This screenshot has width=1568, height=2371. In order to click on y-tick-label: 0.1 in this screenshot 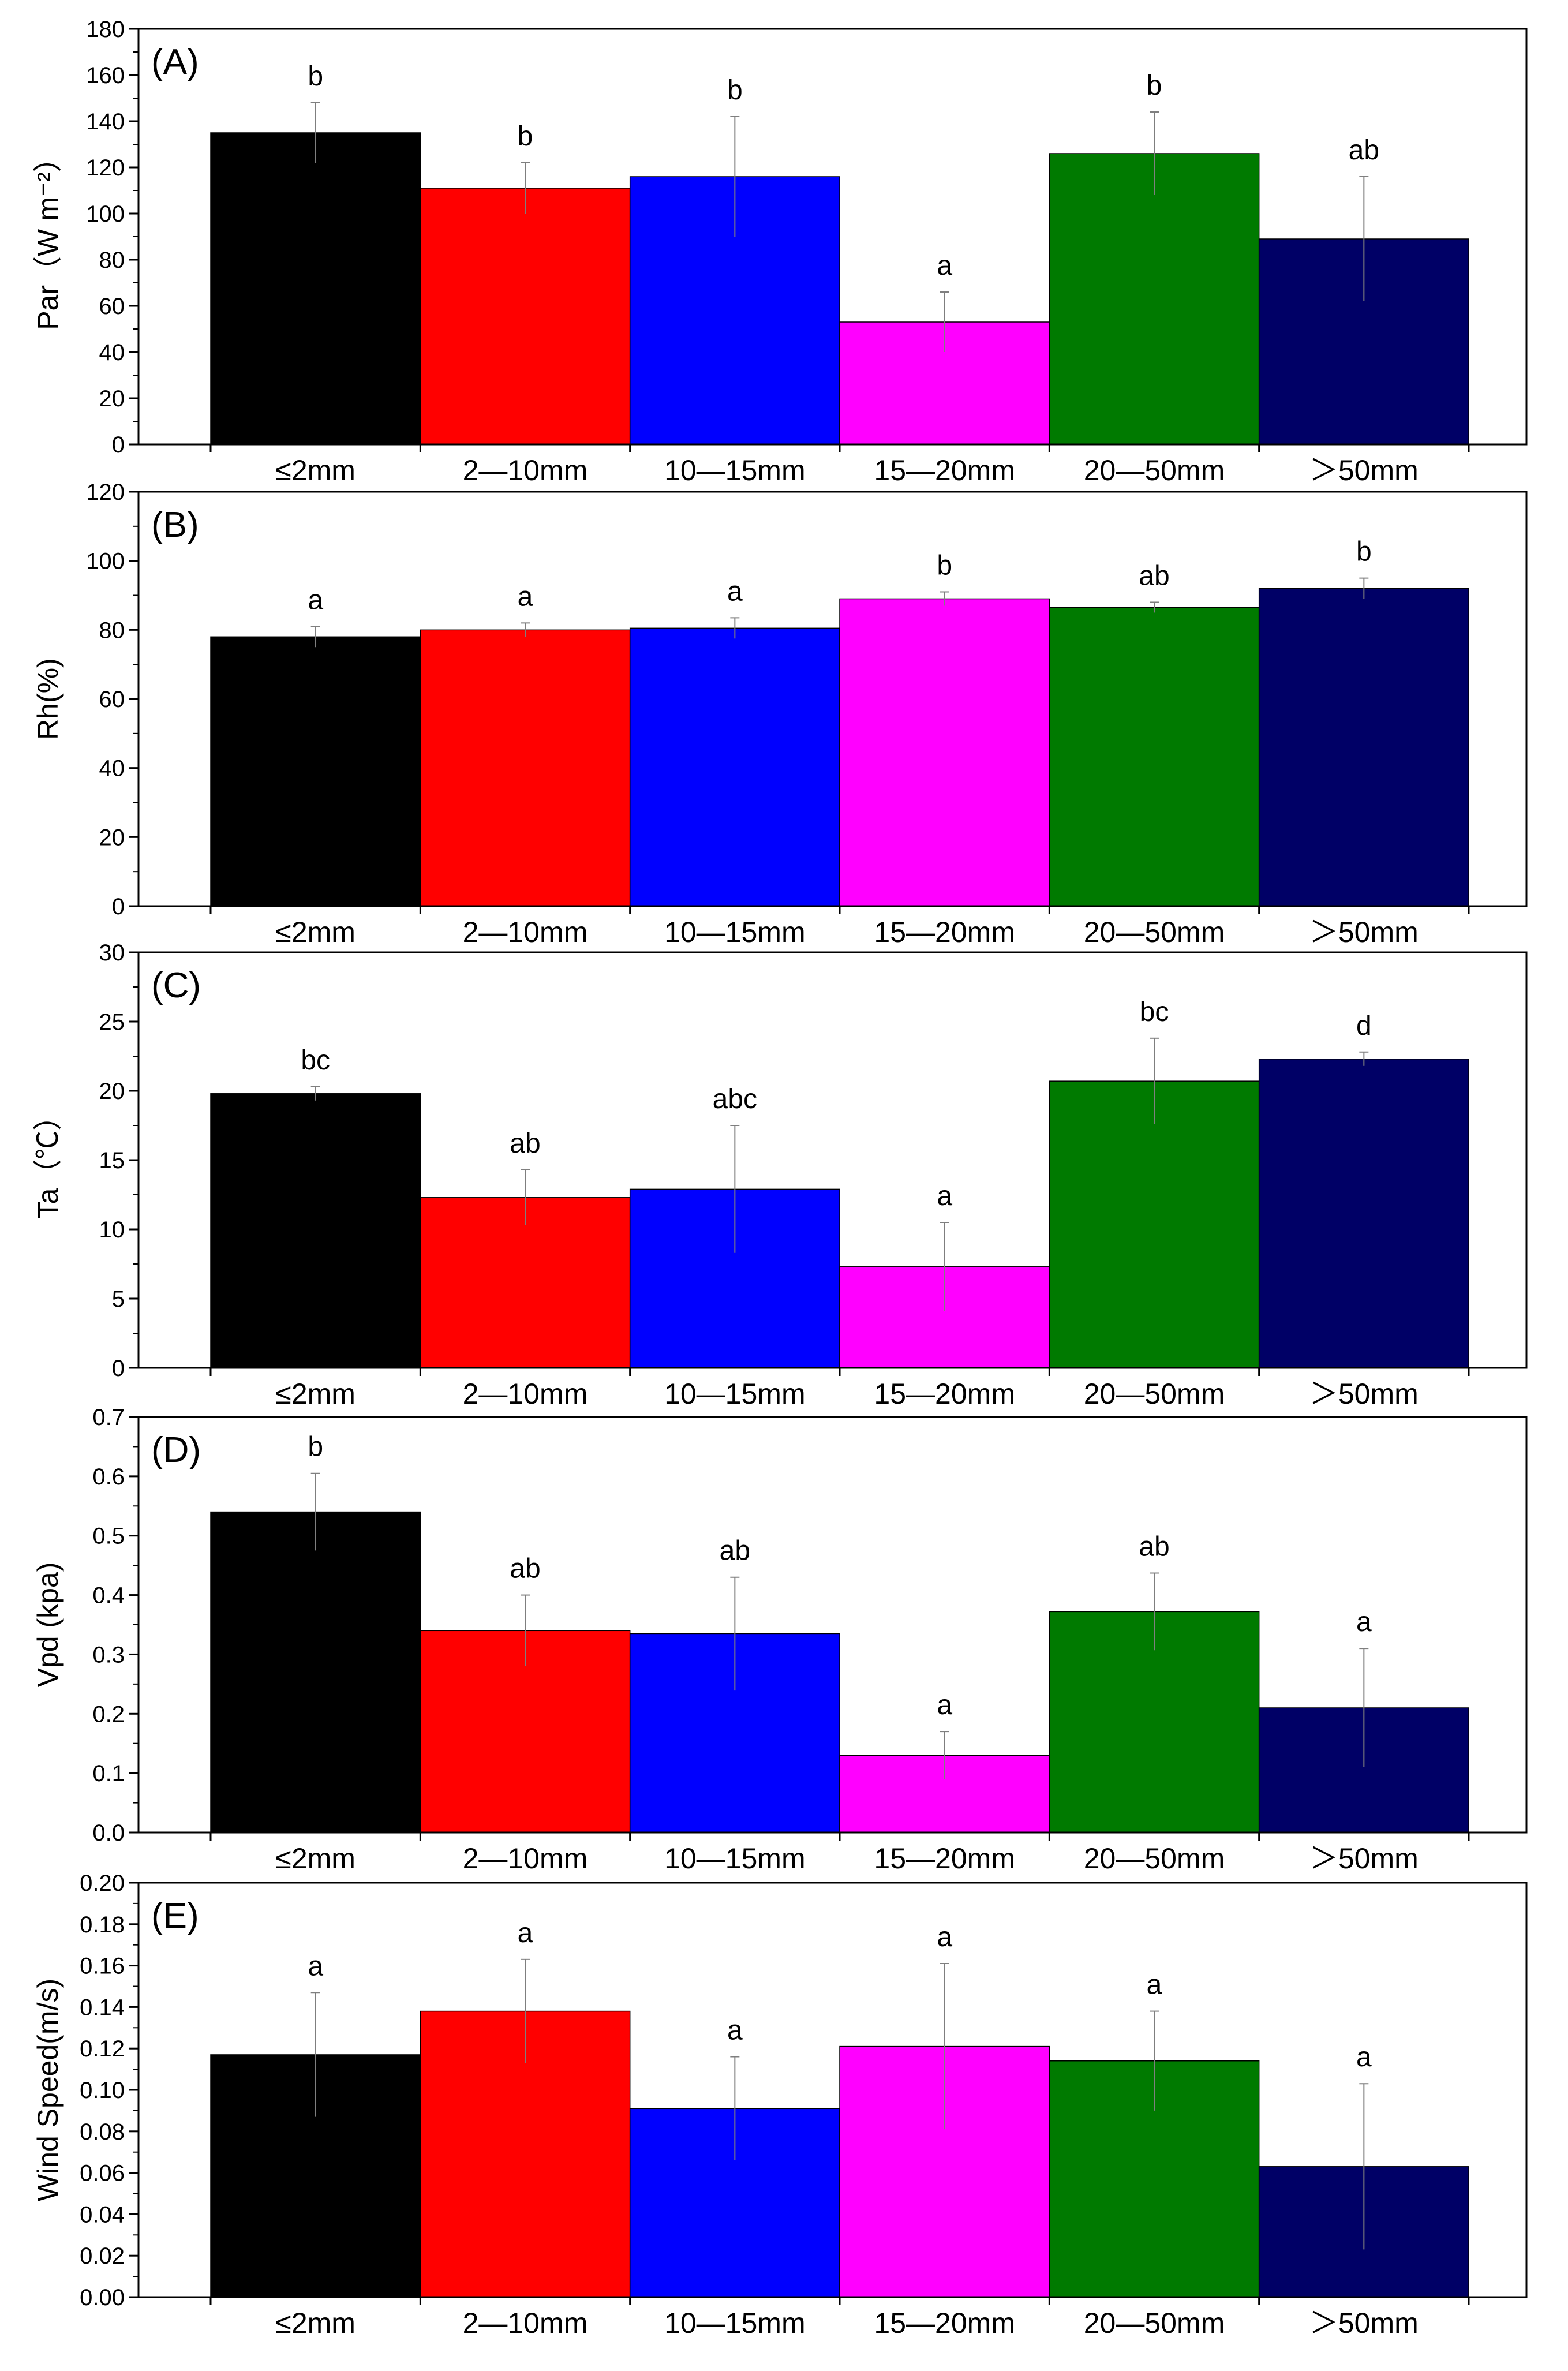, I will do `click(108, 1773)`.